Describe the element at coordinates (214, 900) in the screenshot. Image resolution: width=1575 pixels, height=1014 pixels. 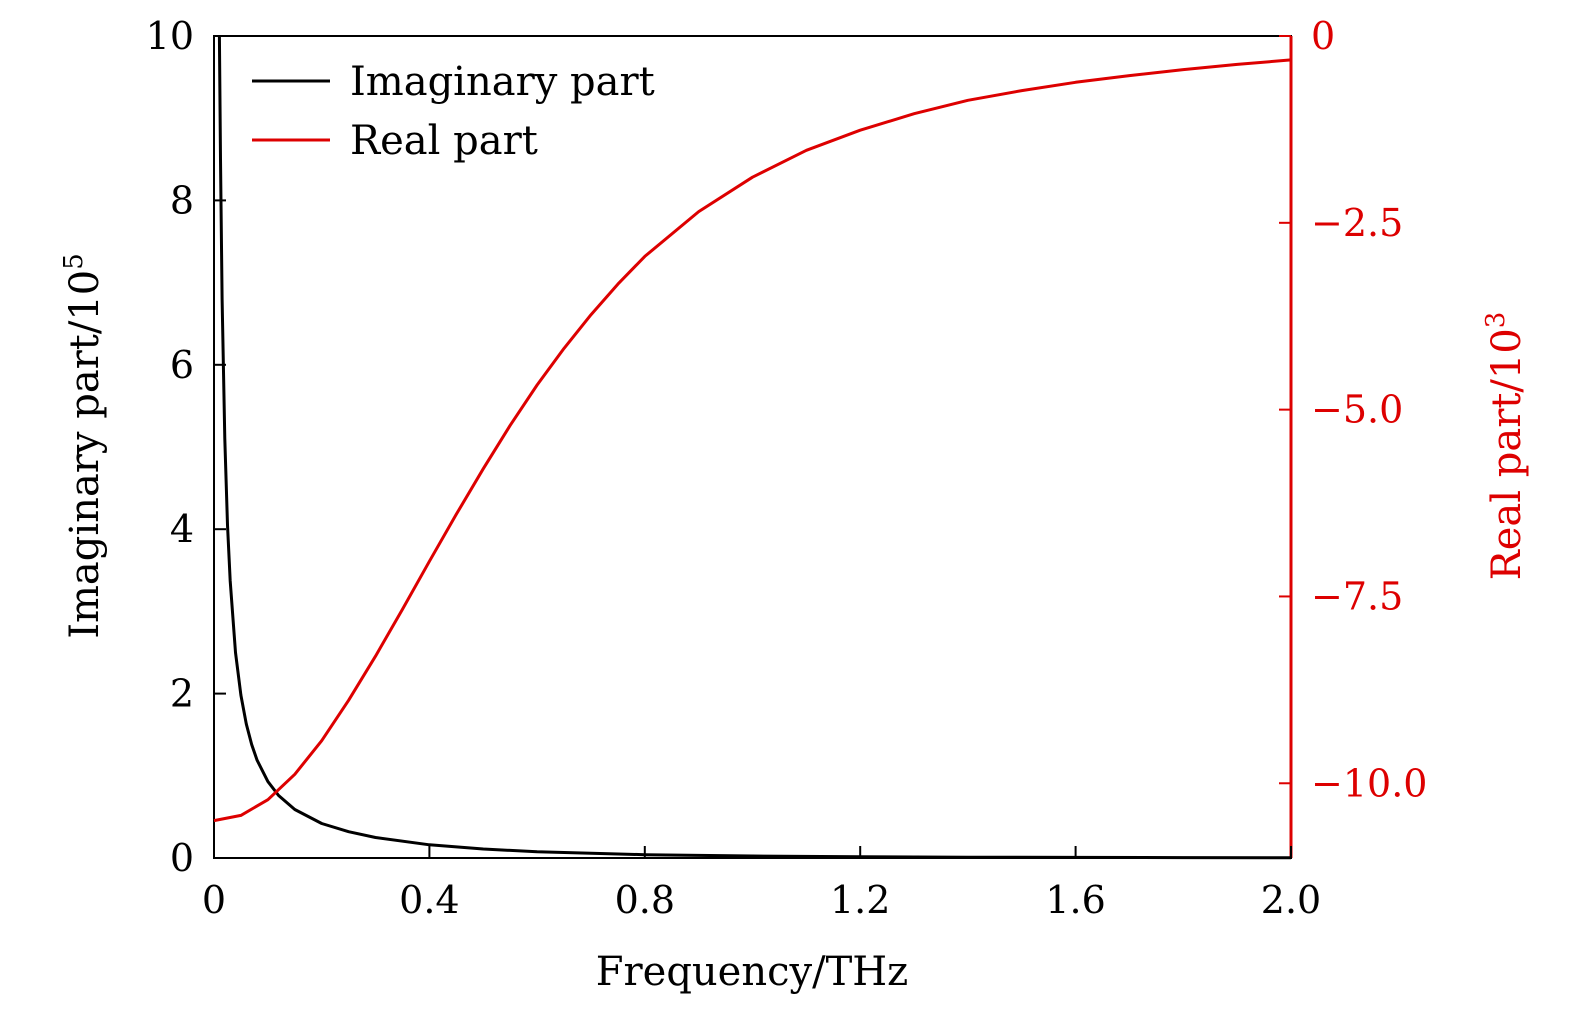
I see `x-tick-label: 0` at that location.